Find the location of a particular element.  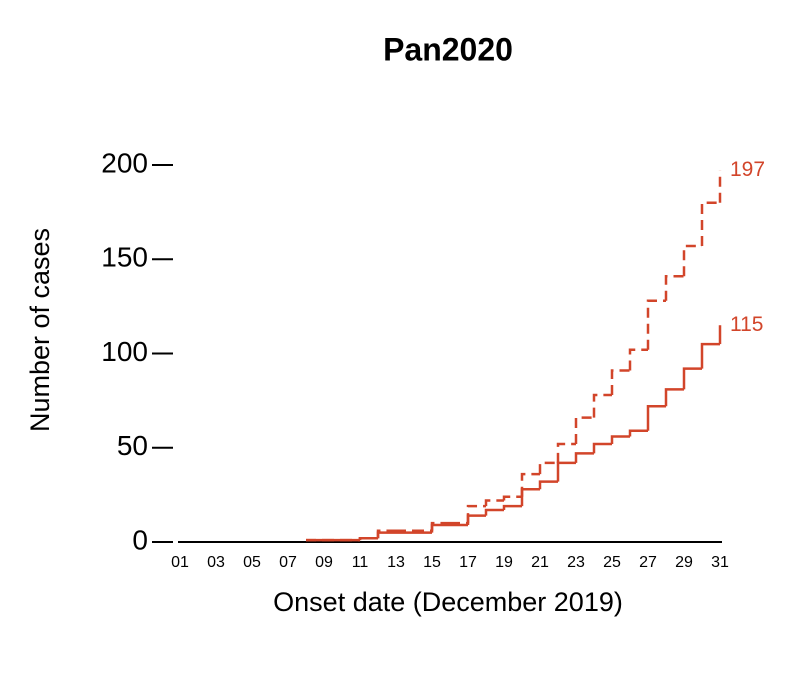

x-tick-label: 15 is located at coordinates (432, 562).